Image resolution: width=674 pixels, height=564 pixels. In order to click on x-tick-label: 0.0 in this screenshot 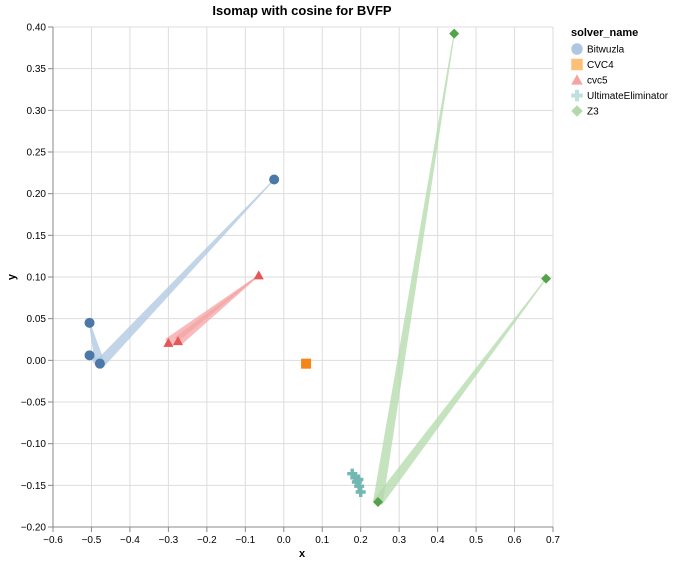, I will do `click(284, 540)`.